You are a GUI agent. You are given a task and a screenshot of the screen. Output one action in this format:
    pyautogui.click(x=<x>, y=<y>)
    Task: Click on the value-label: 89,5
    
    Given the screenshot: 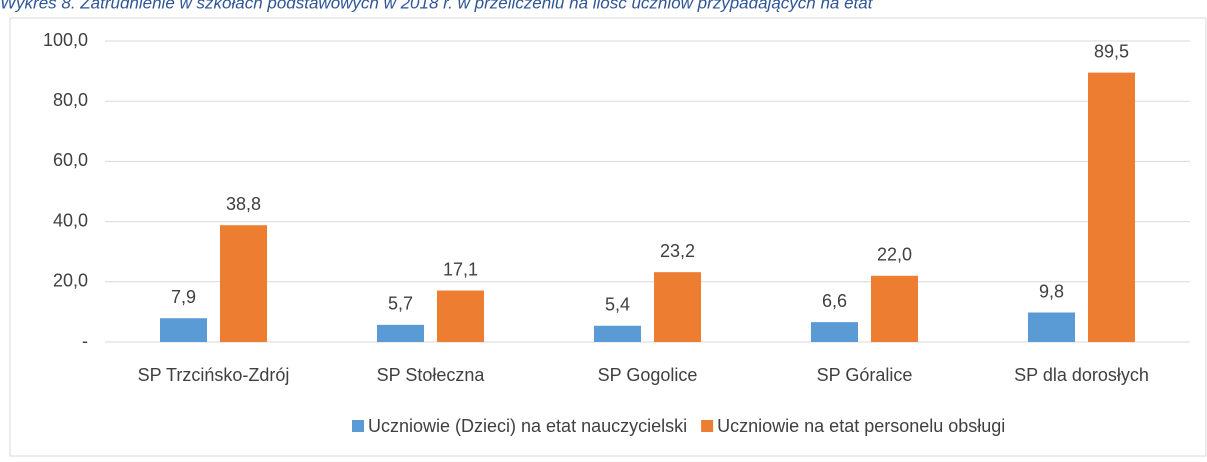 What is the action you would take?
    pyautogui.click(x=1111, y=51)
    